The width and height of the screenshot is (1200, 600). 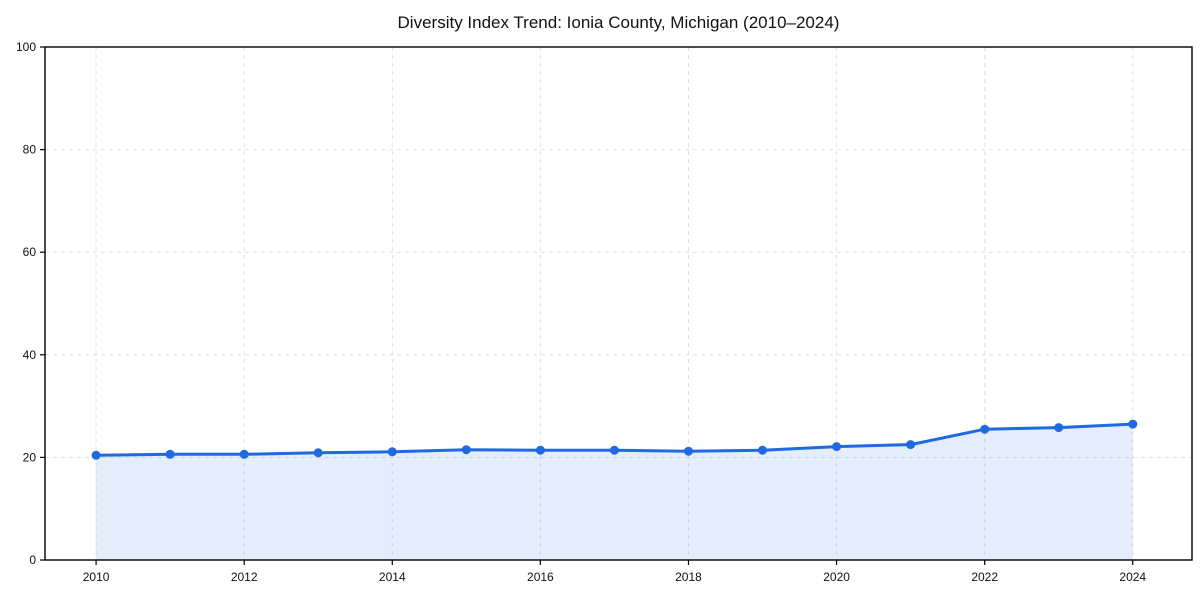 I want to click on x-tick-label: 2018, so click(x=688, y=577).